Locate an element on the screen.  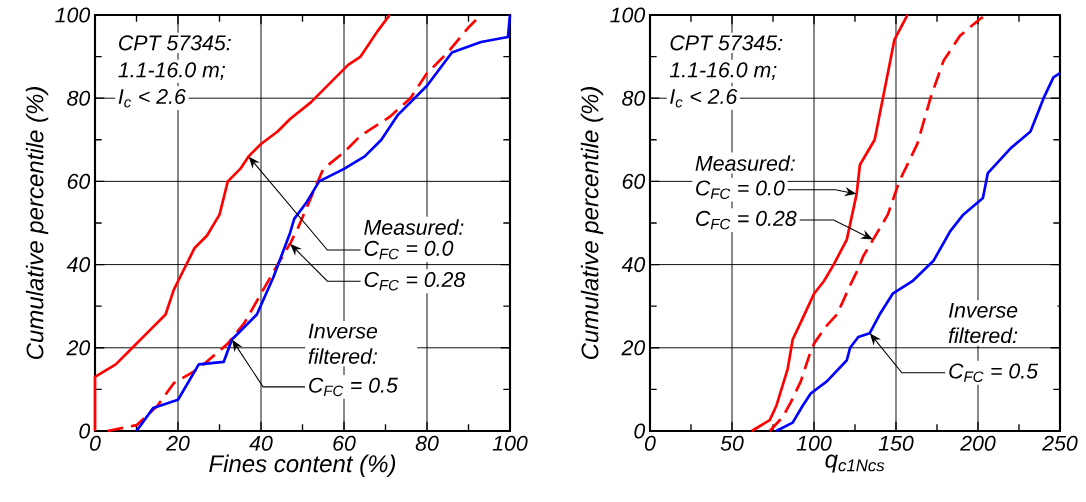
x-axis-title: Fines content (%) is located at coordinates (302, 465).